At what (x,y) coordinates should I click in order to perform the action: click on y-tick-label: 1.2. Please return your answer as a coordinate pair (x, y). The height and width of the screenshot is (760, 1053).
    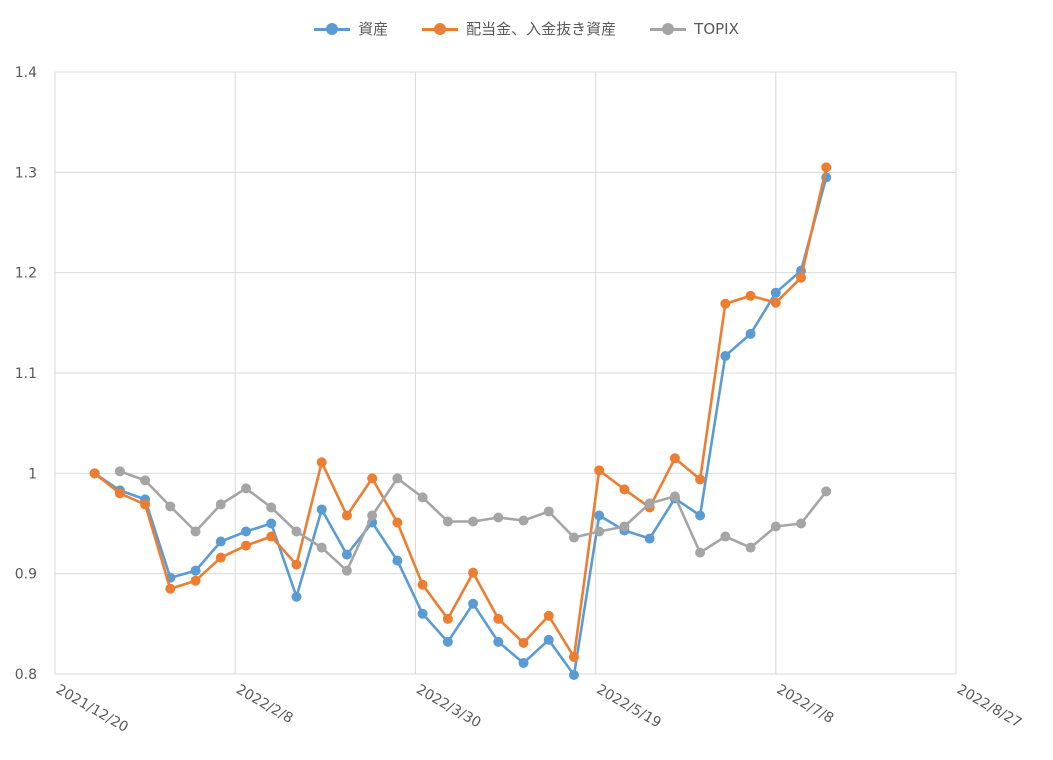
    Looking at the image, I should click on (26, 274).